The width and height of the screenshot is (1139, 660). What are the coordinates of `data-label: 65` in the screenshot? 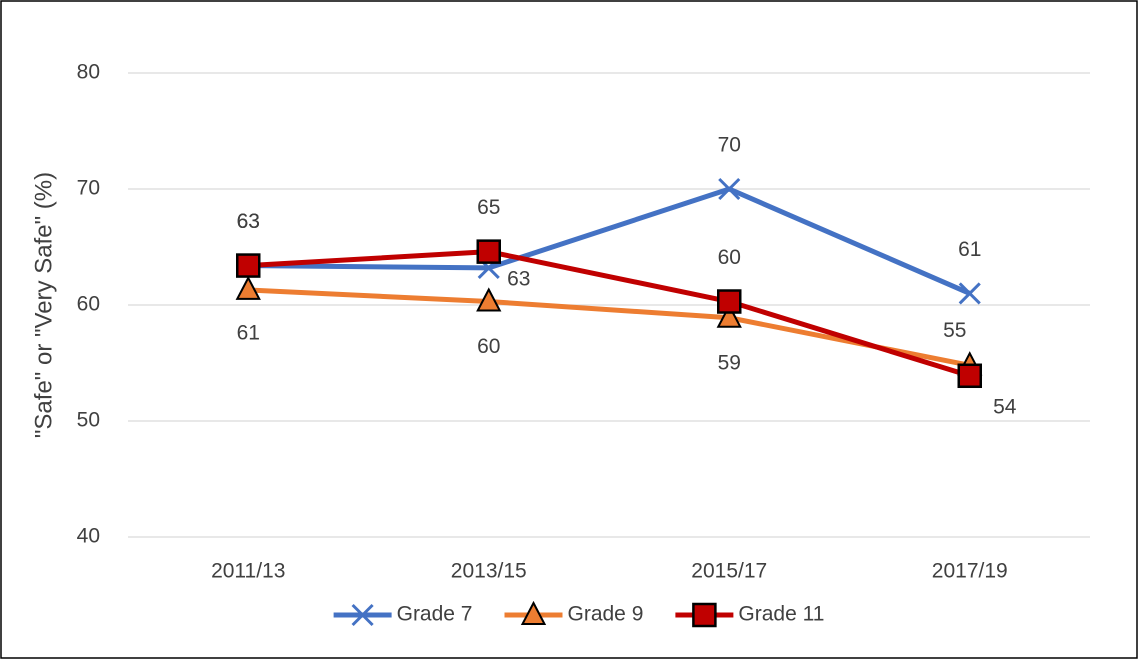 It's located at (488, 207).